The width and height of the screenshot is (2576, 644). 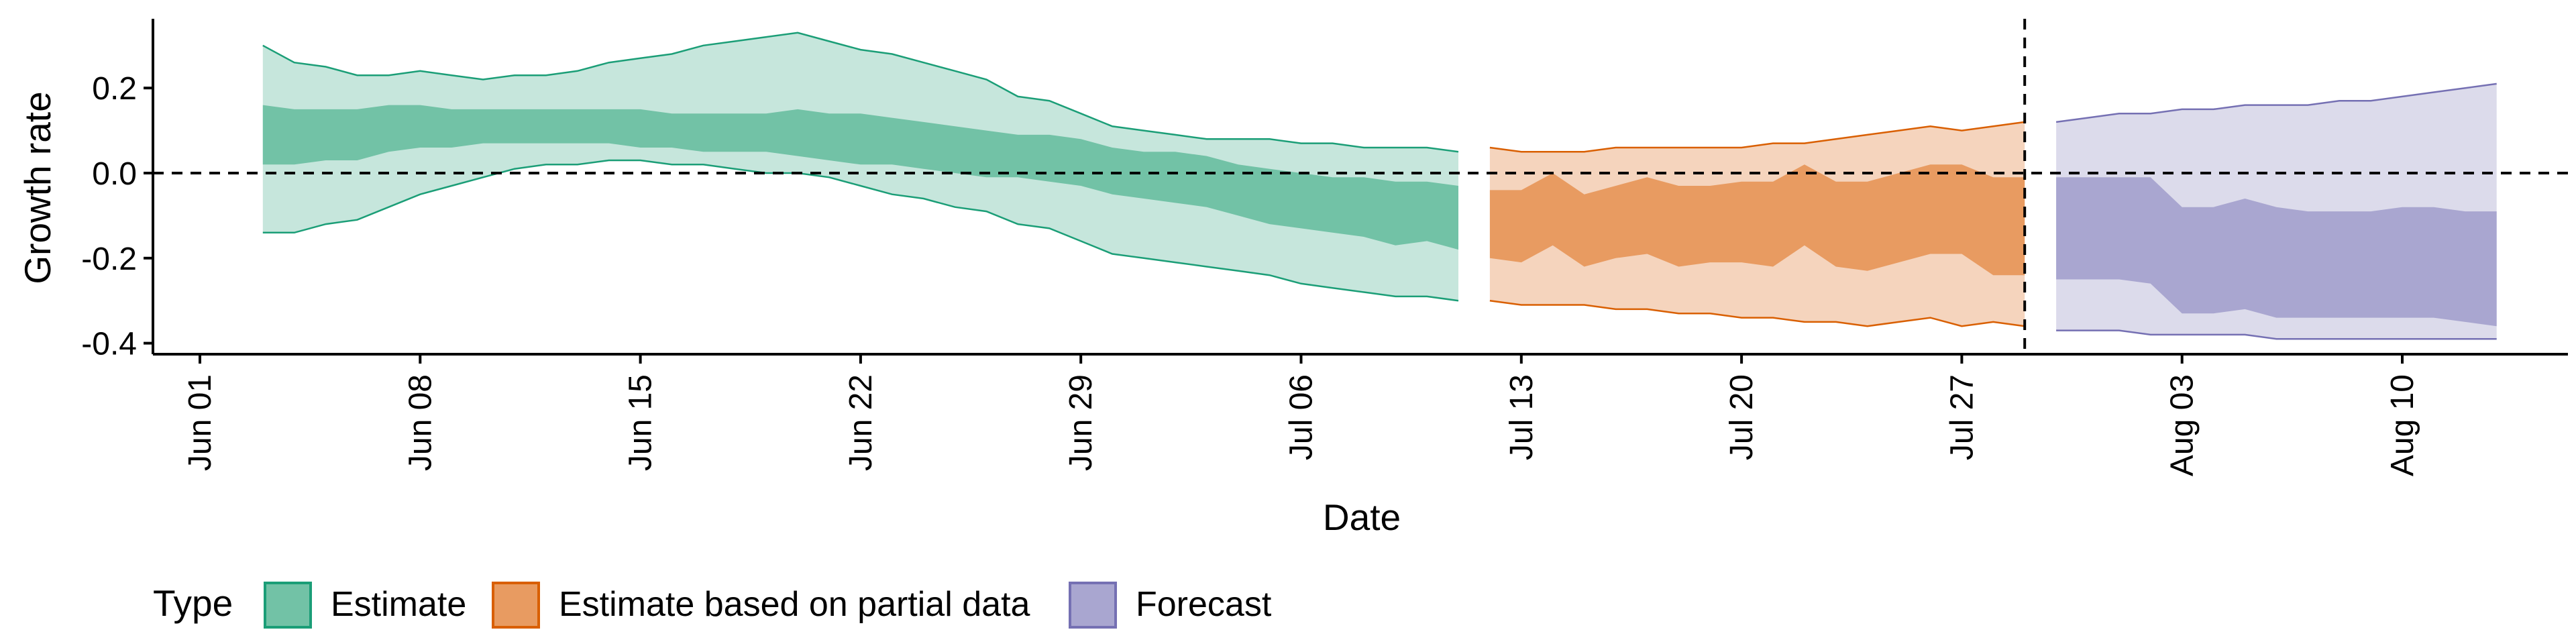 I want to click on series-0-upper-edge, so click(x=860, y=92).